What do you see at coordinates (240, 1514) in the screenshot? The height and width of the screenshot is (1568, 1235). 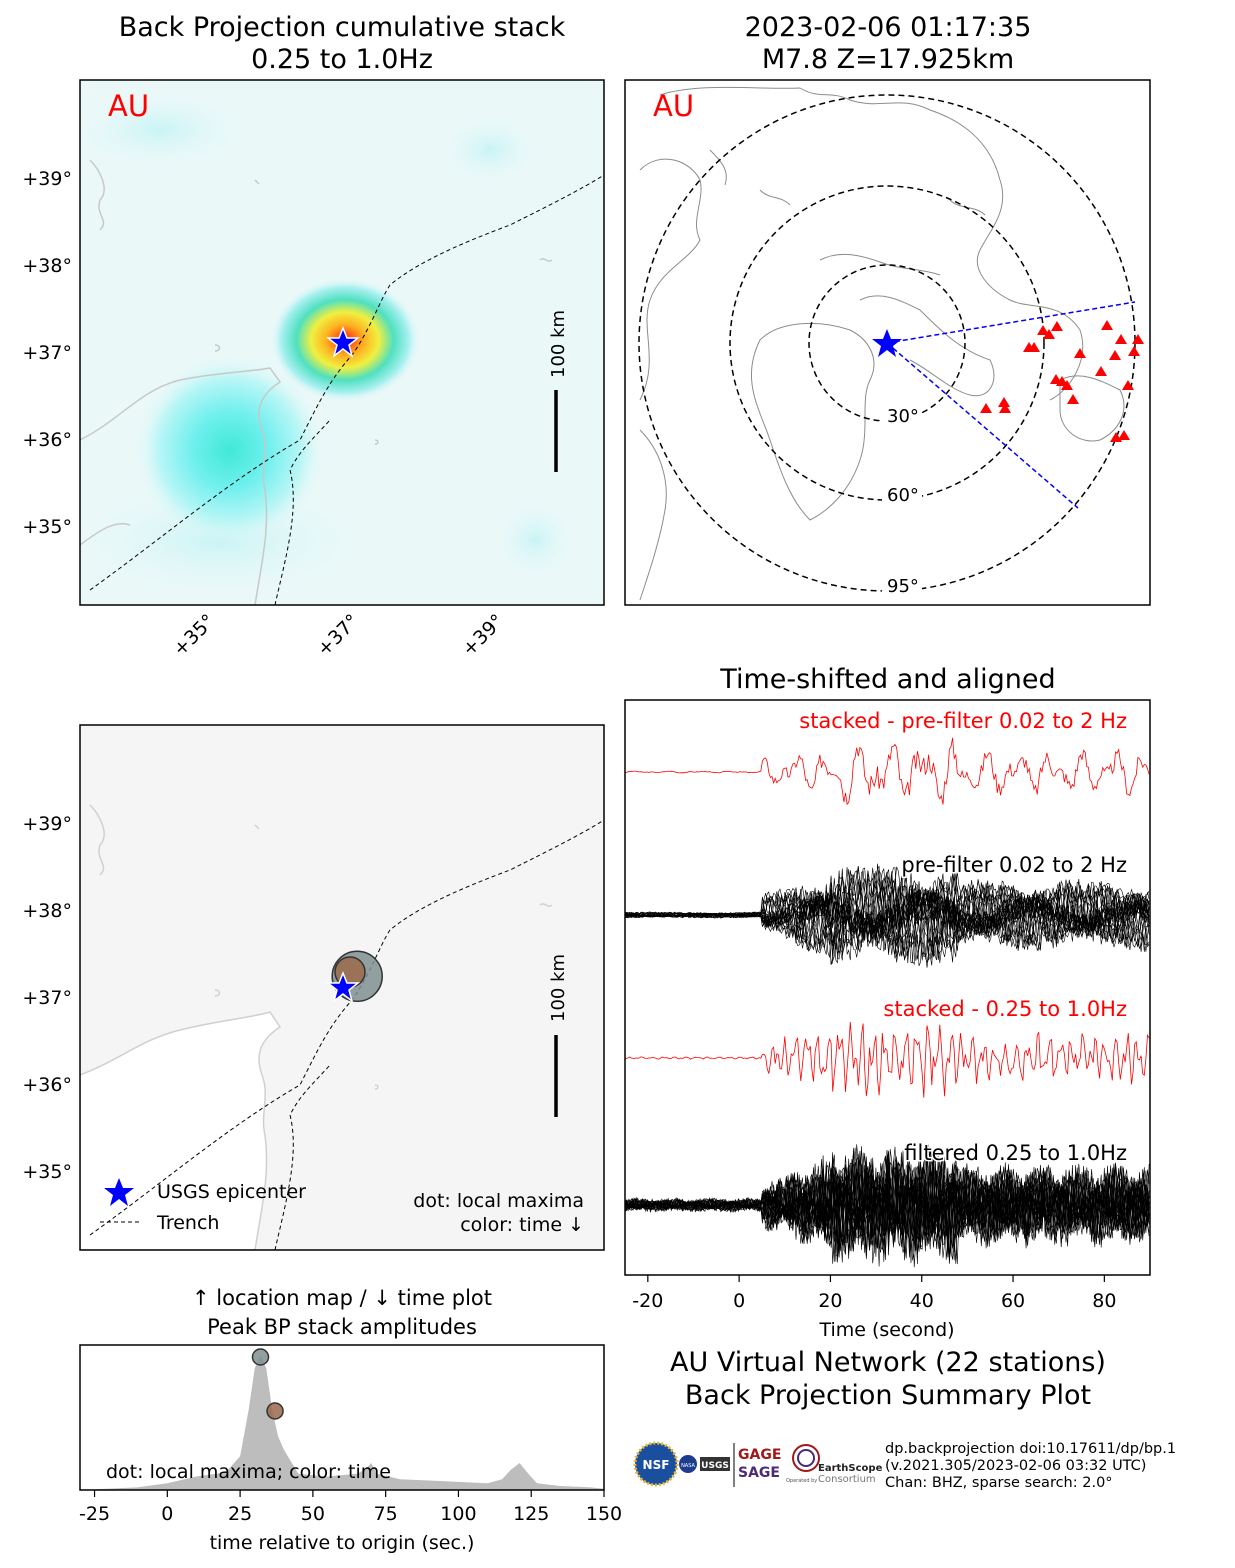 I see `time-plot-tick-label: 25` at bounding box center [240, 1514].